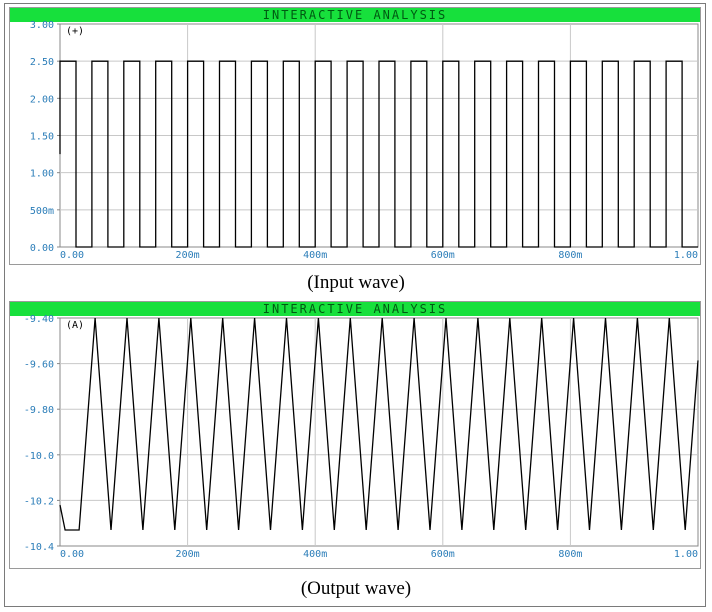  What do you see at coordinates (42, 62) in the screenshot?
I see `y-tick-label: 2.50` at bounding box center [42, 62].